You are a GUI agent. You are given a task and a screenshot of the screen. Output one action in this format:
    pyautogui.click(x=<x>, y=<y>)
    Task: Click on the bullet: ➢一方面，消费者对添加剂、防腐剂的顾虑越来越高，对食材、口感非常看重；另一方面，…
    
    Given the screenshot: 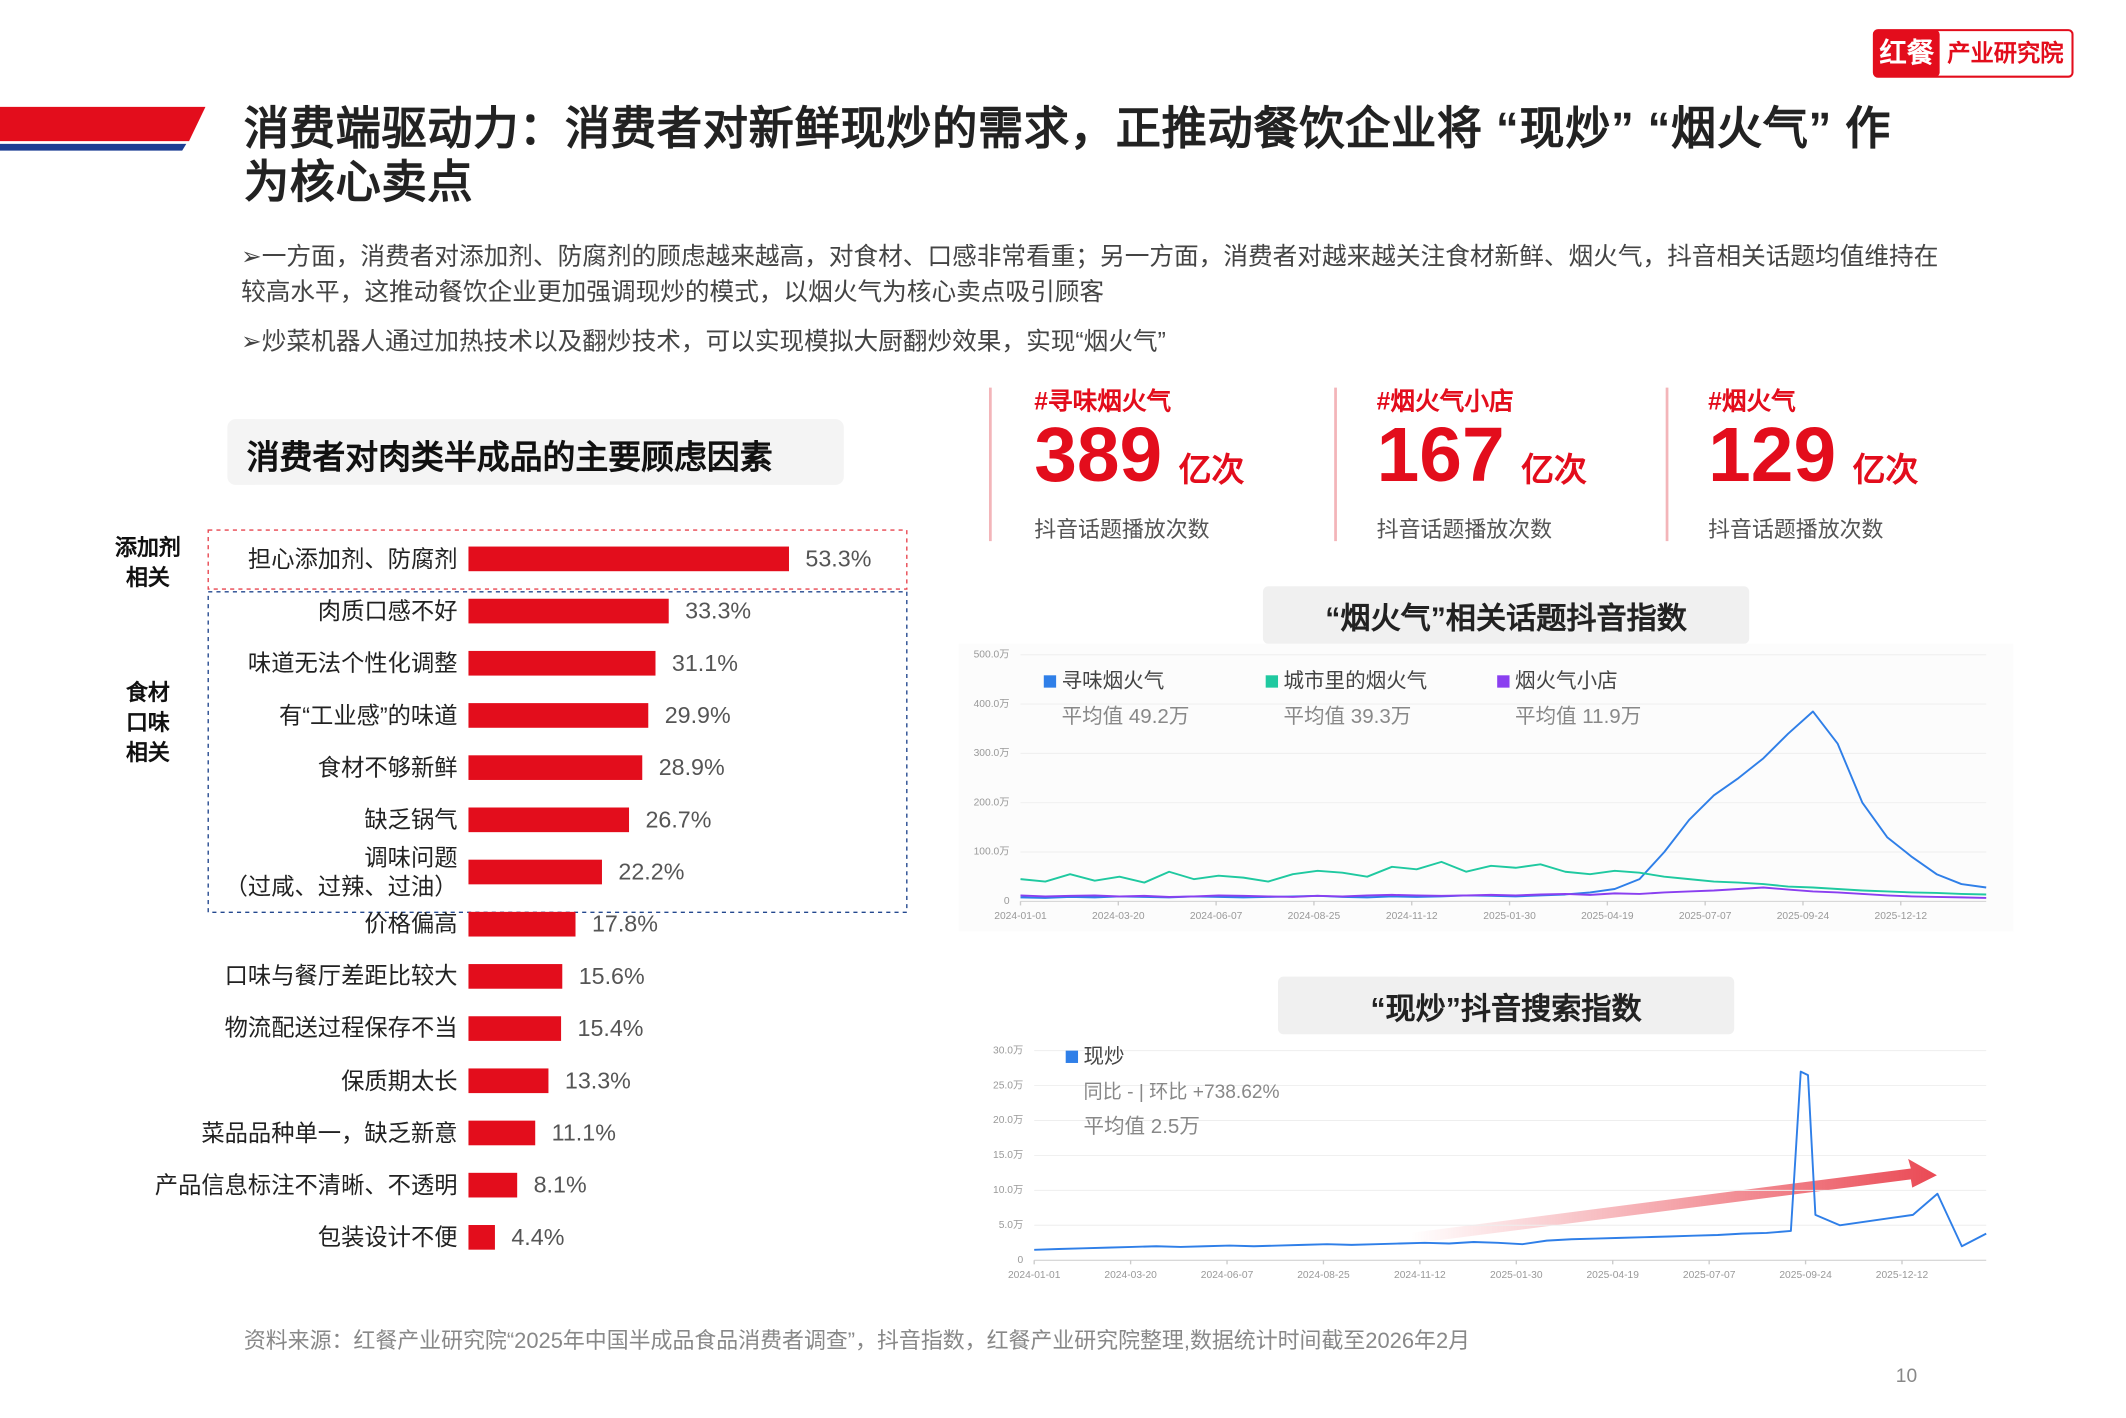 What is the action you would take?
    pyautogui.click(x=1090, y=274)
    